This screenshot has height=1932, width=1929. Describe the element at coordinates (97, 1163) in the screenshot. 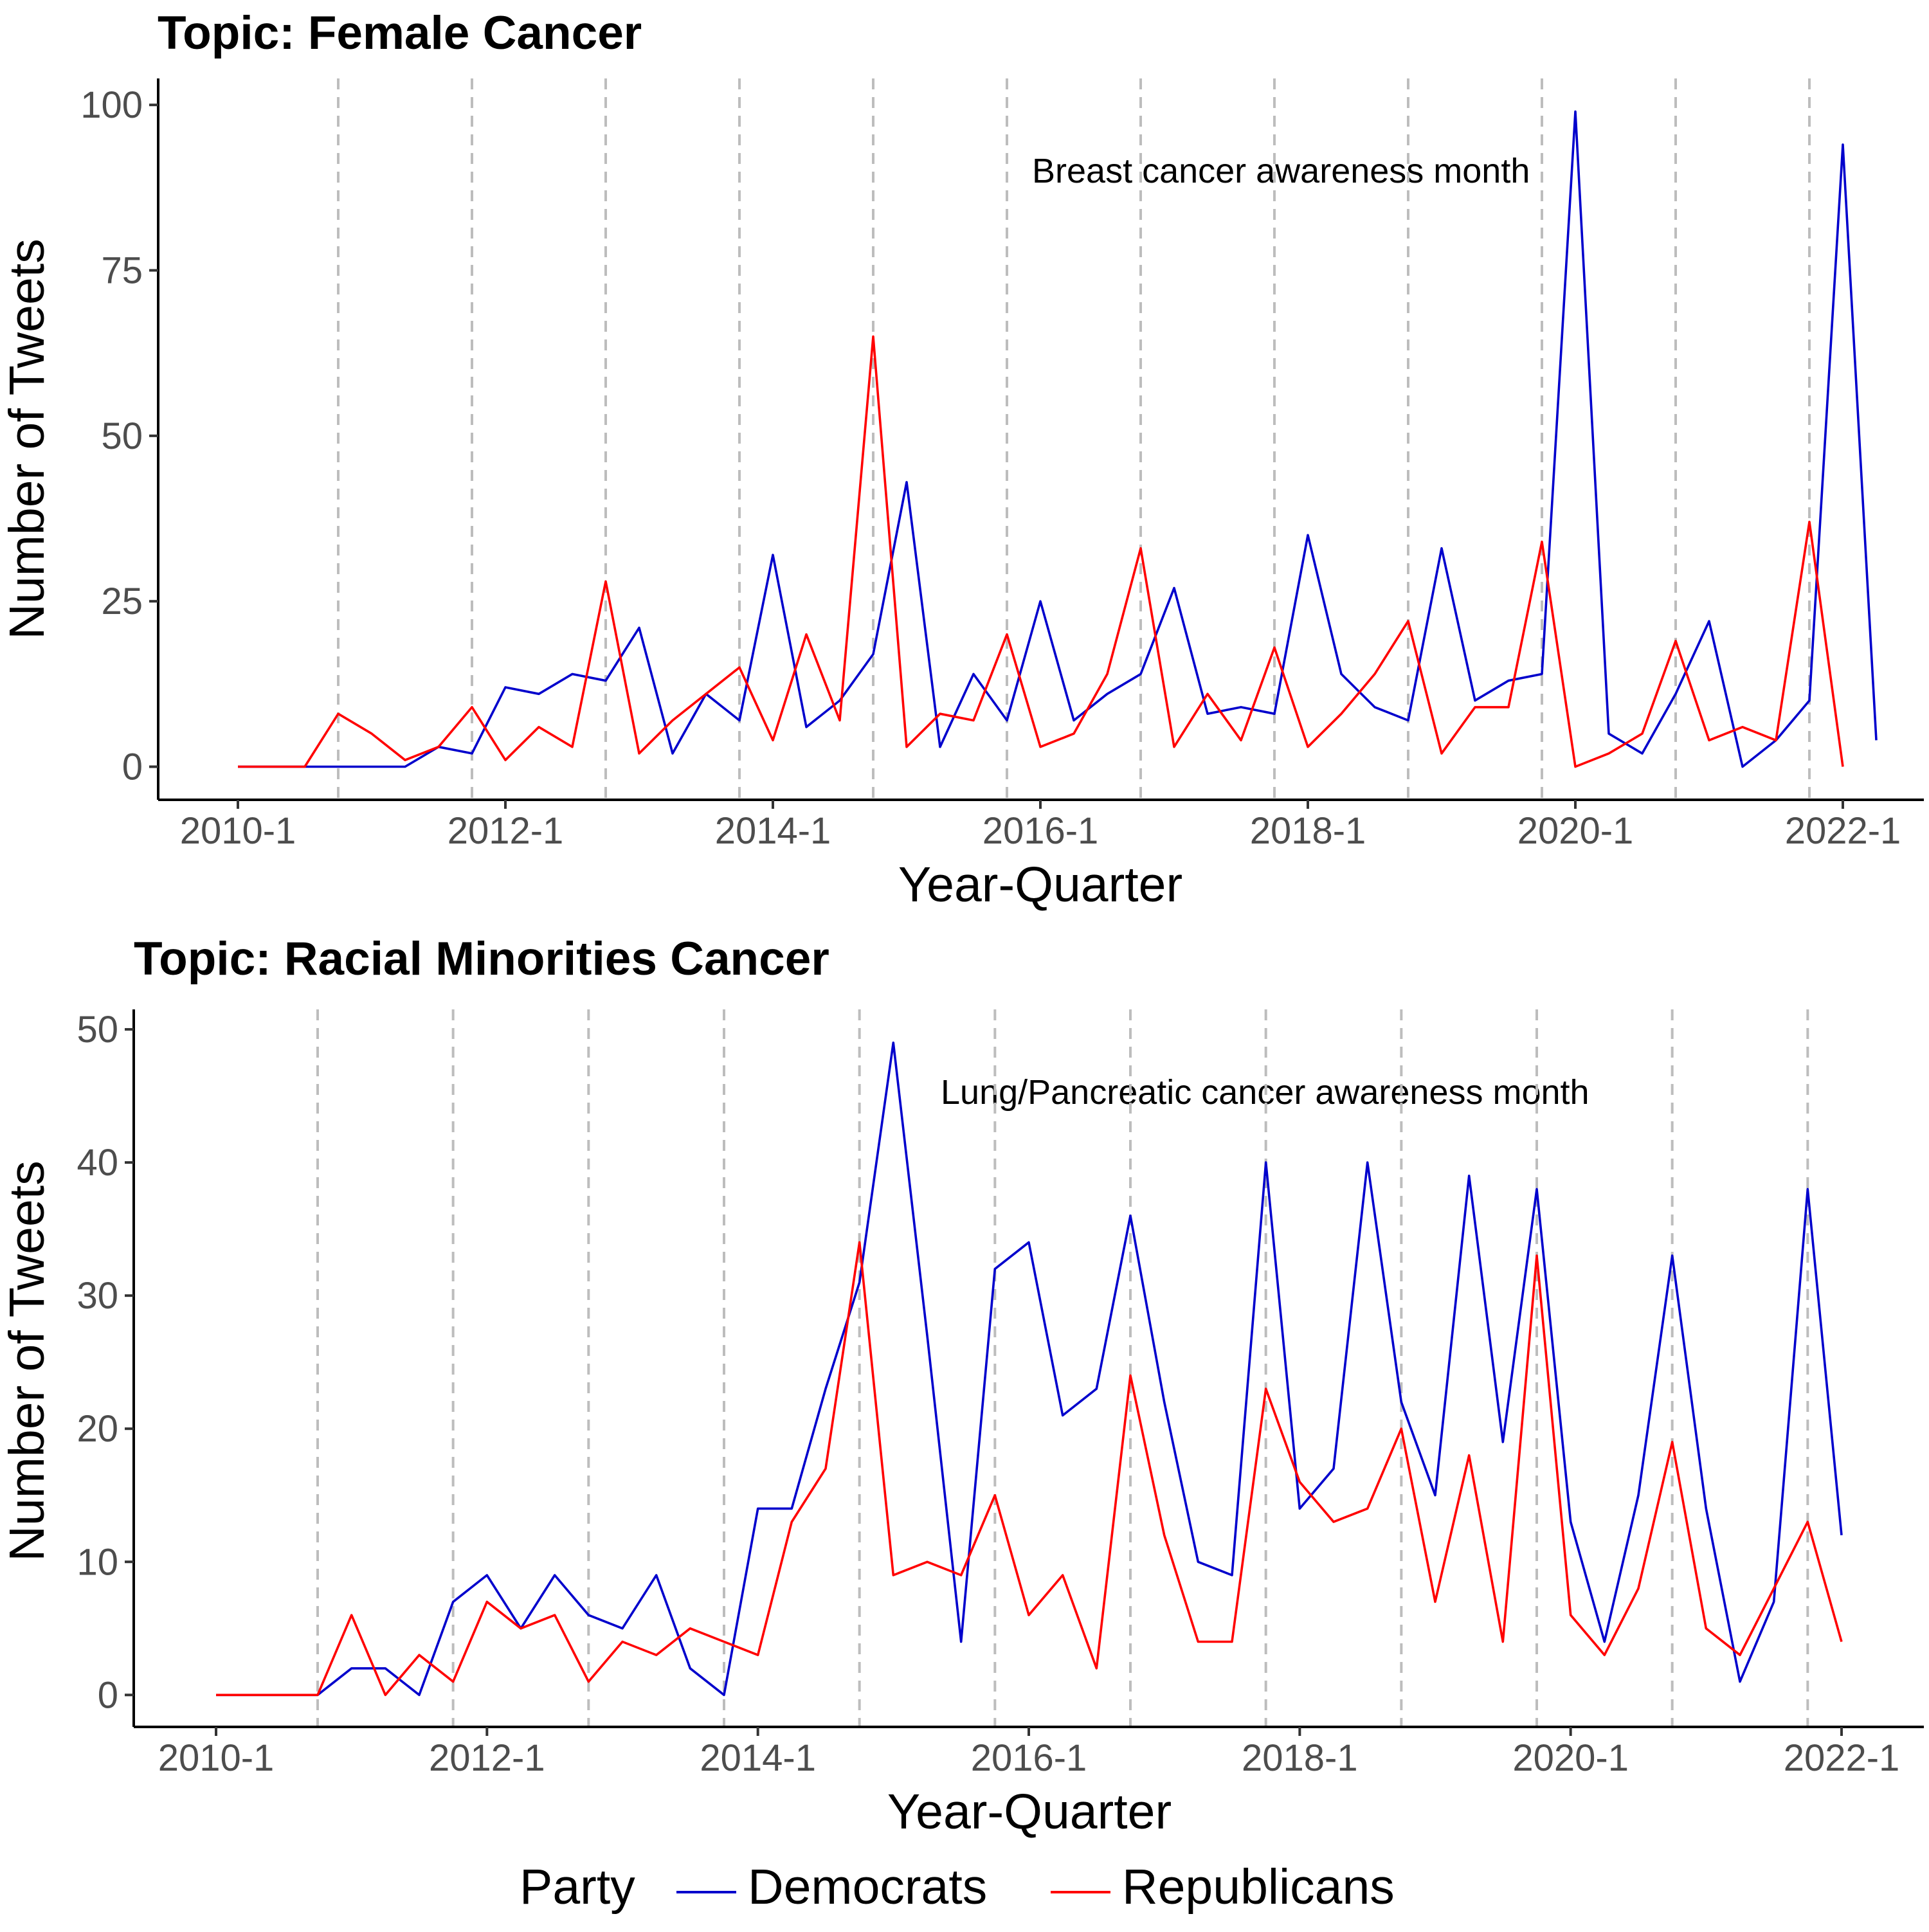

I see `y-tick-label: 40` at that location.